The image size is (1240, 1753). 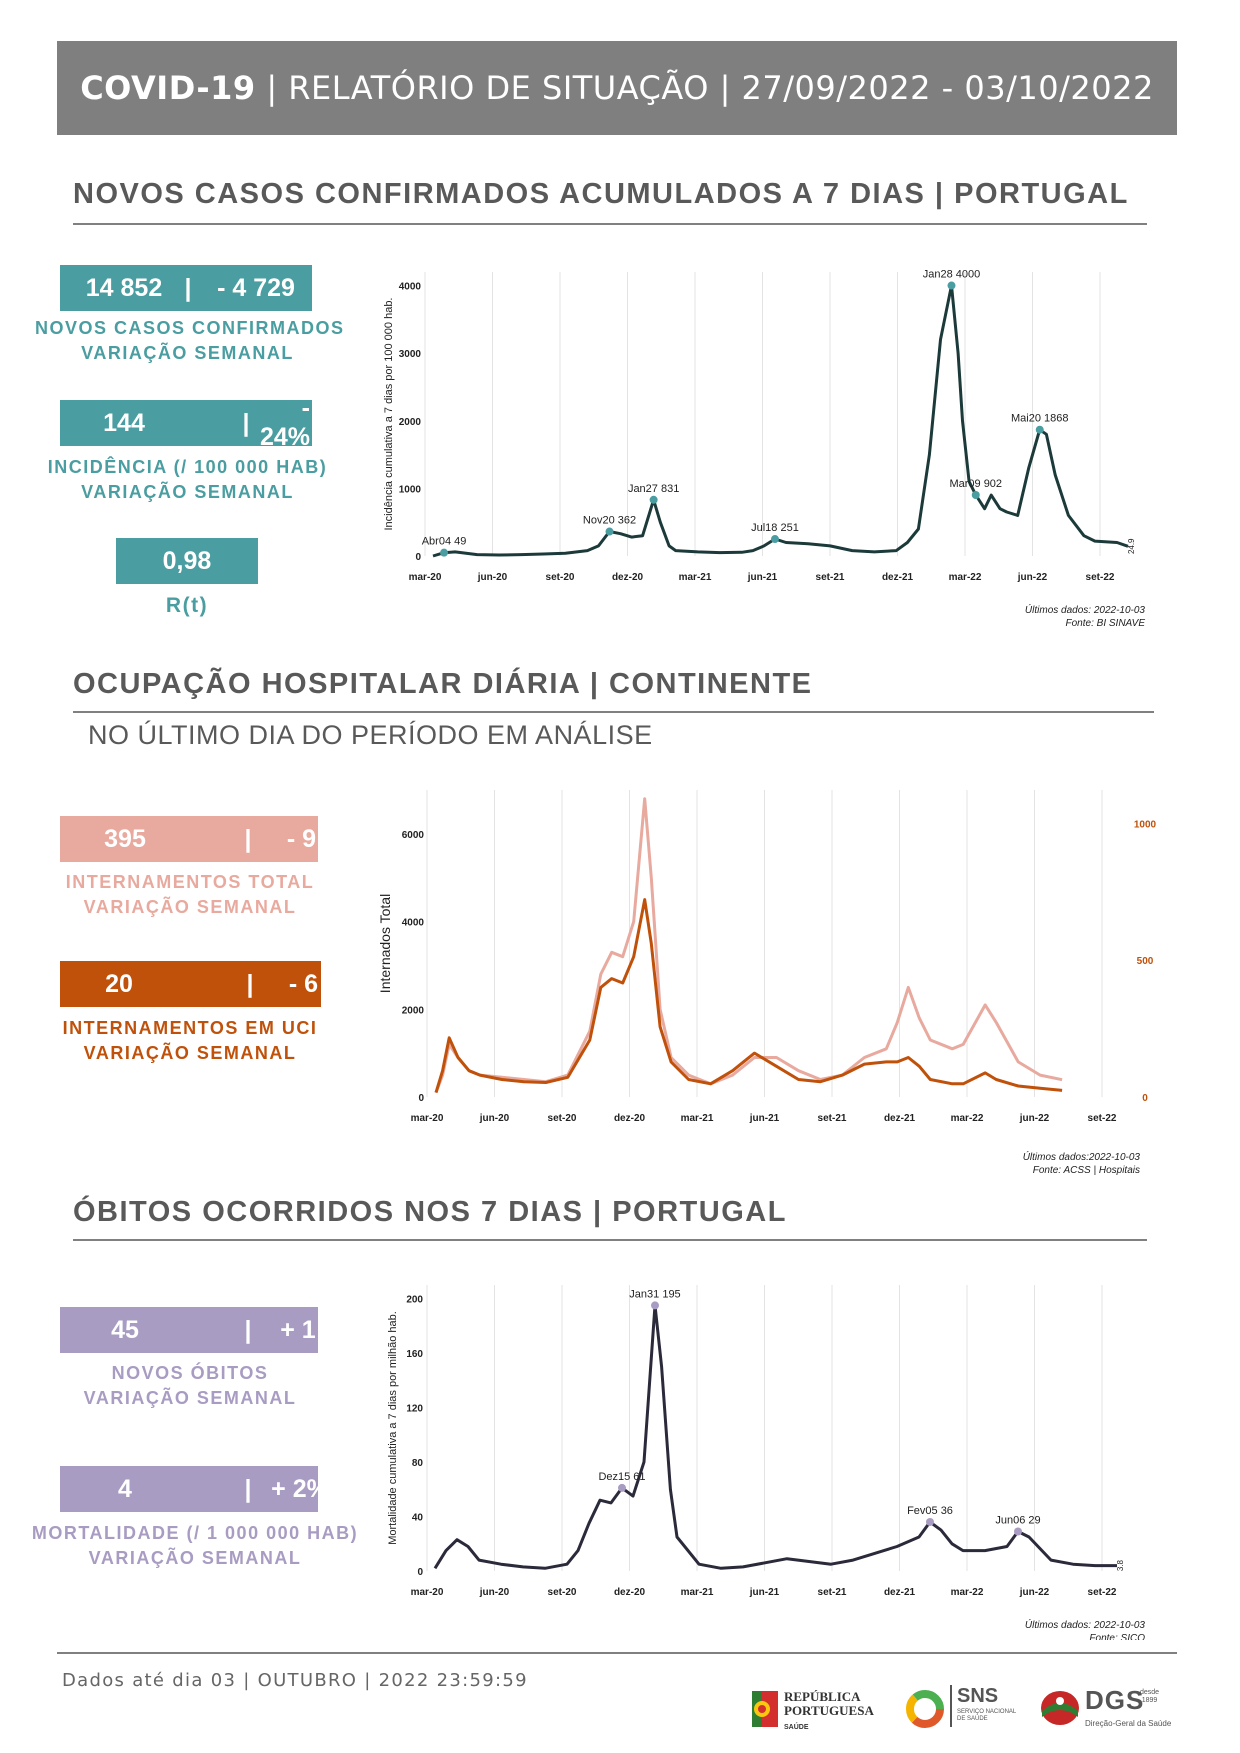 What do you see at coordinates (186, 422) in the screenshot?
I see `kpi-incidence-box: 144 | - 24%` at bounding box center [186, 422].